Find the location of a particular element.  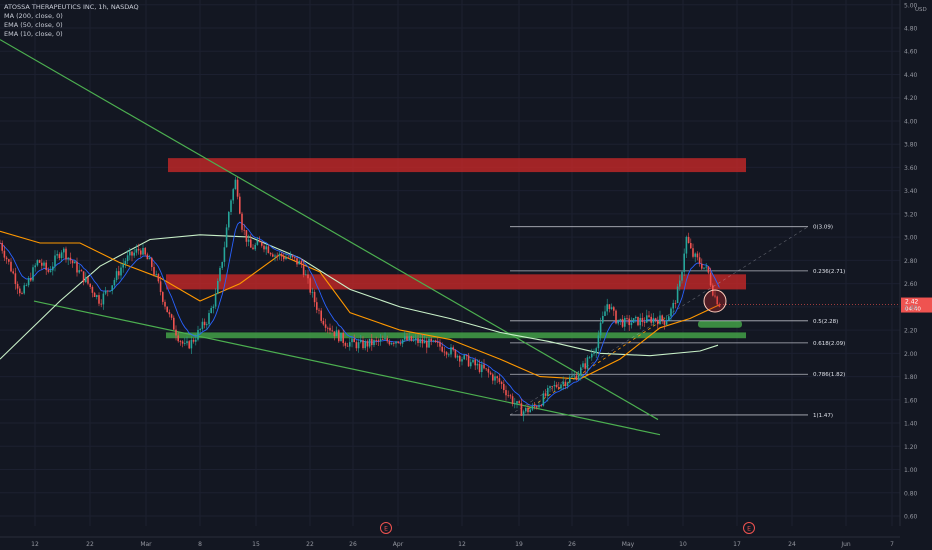

price-tick-label: 3.20 is located at coordinates (911, 214).